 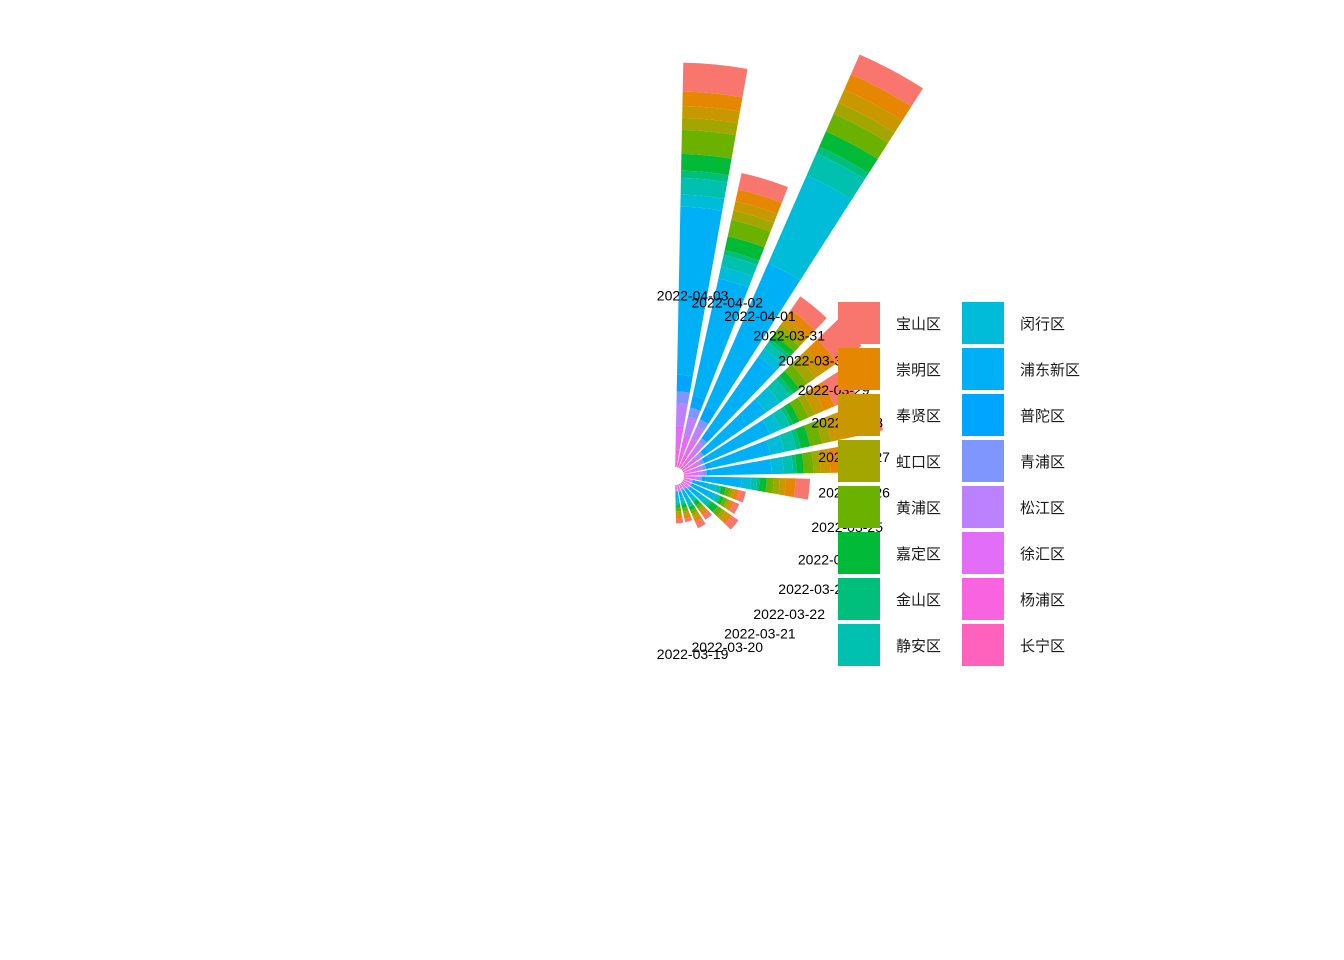 I want to click on legend-label: 浦东新区, so click(x=1050, y=369).